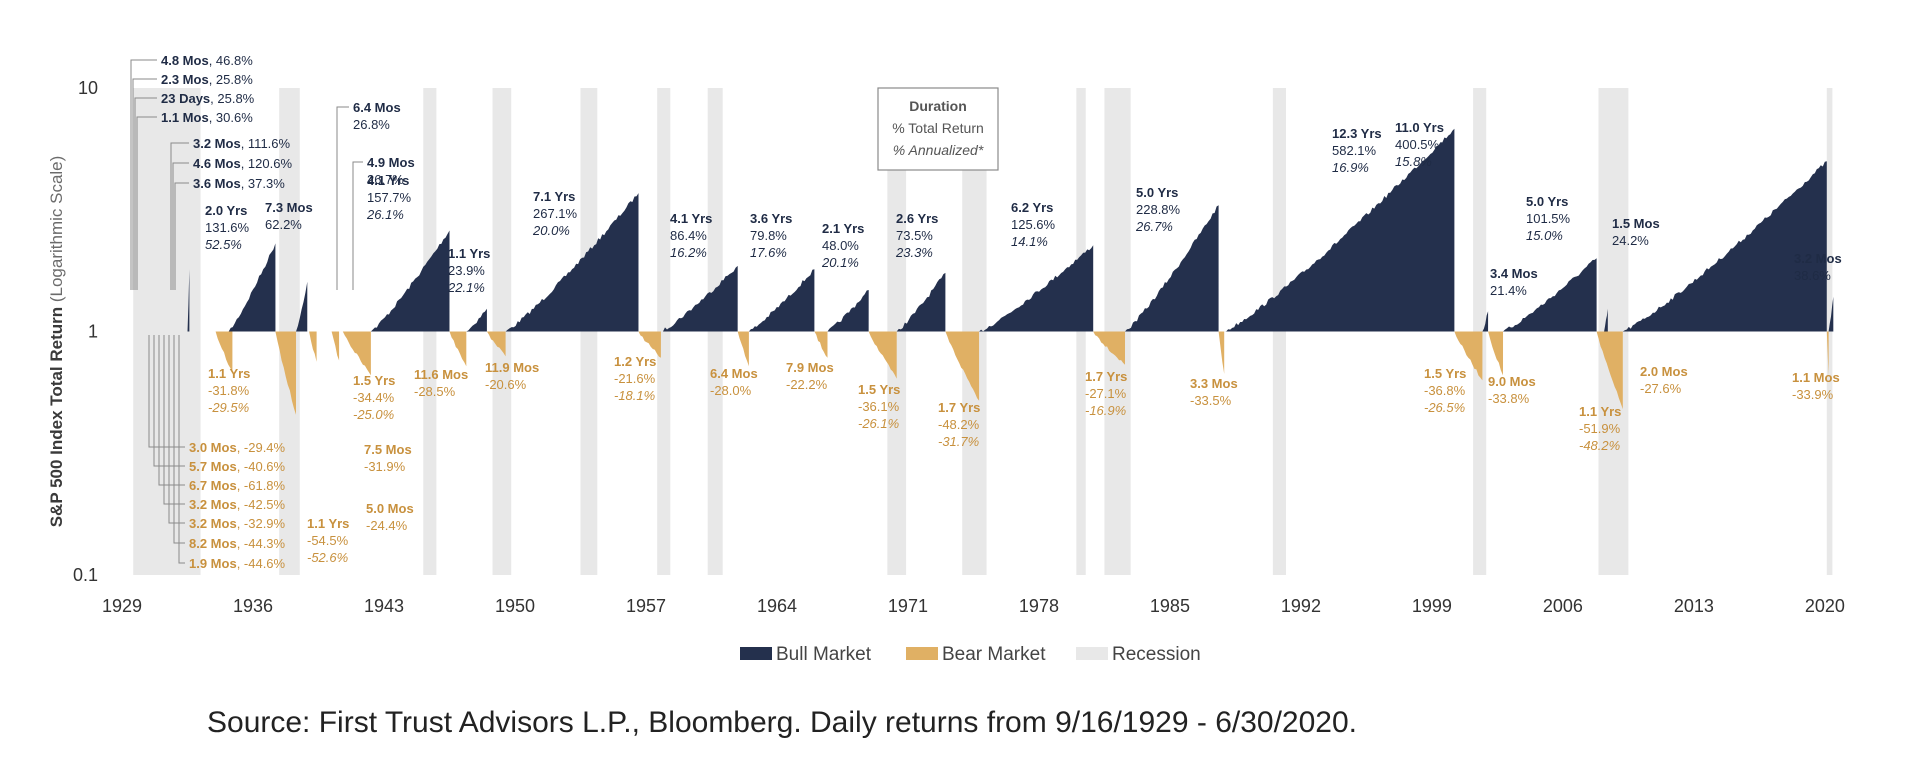  I want to click on x-tick-label: 1964, so click(777, 606).